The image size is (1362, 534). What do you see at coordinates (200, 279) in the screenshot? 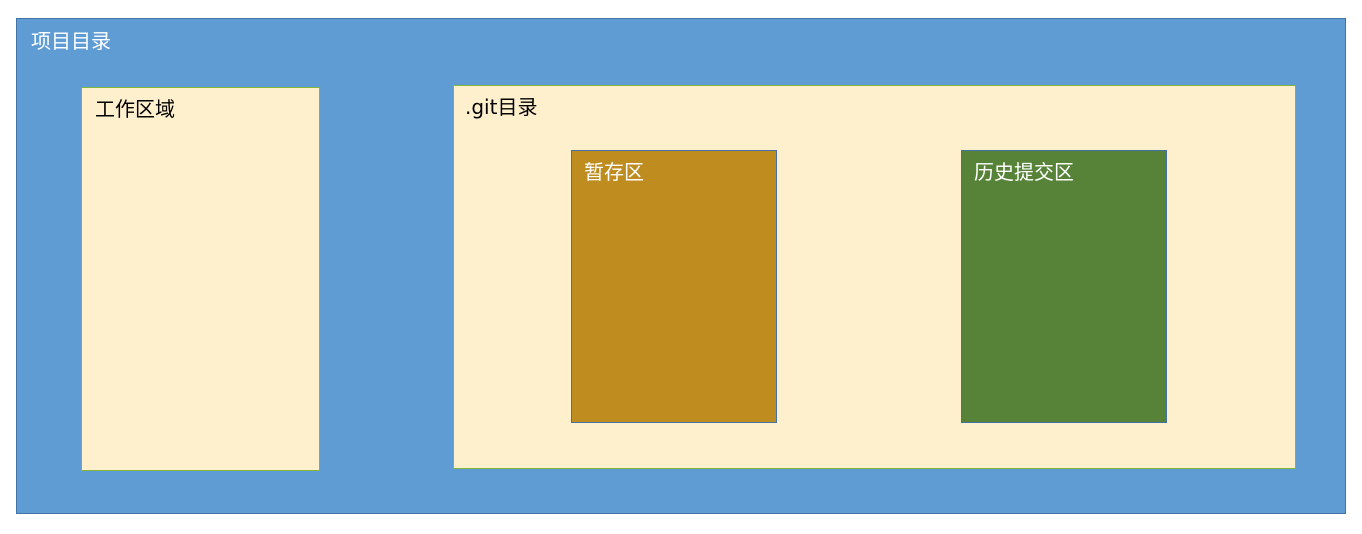
I see `working-area-box: 工作区域` at bounding box center [200, 279].